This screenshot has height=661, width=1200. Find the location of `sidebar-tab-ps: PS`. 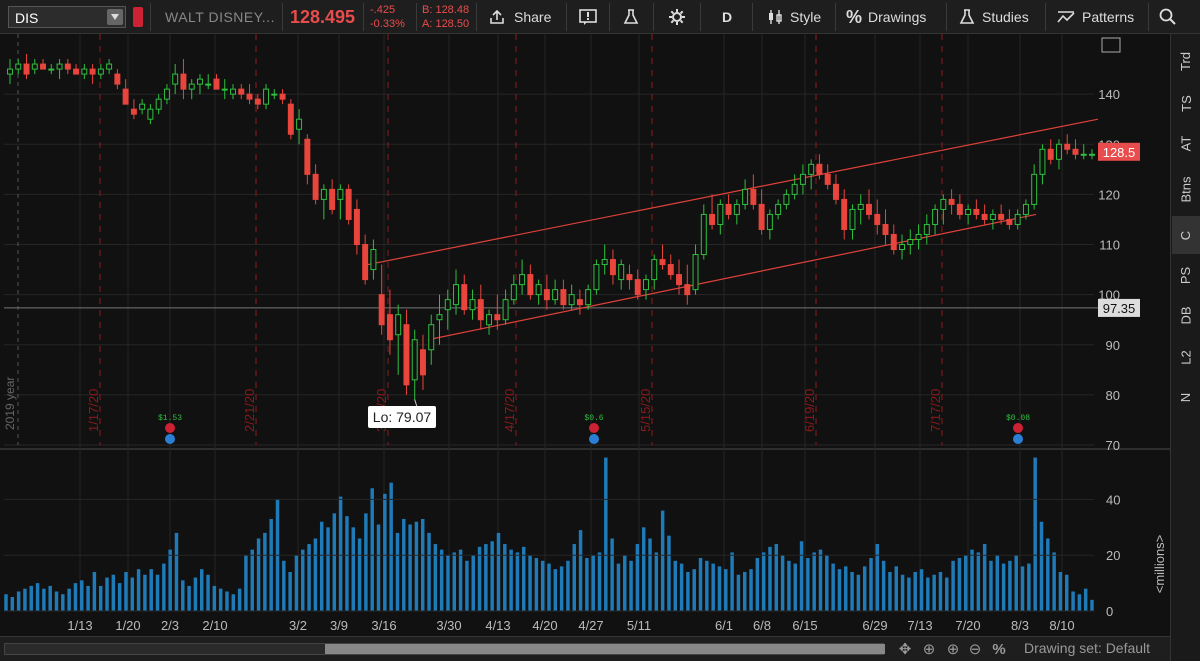

sidebar-tab-ps: PS is located at coordinates (1186, 275).